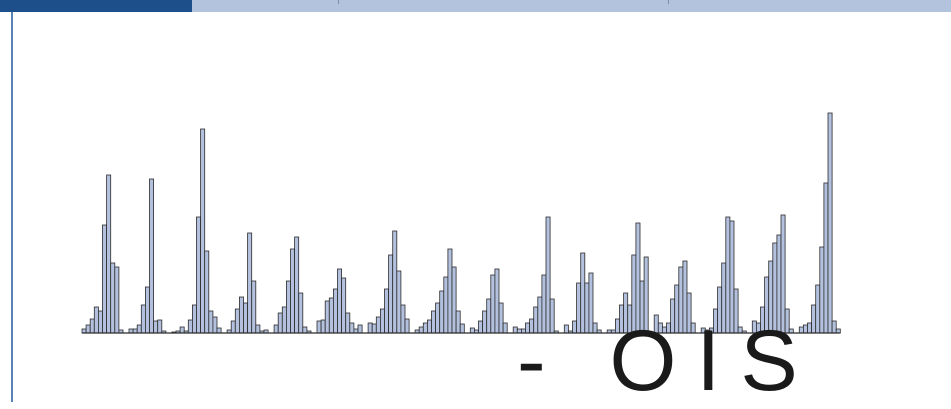 This screenshot has width=951, height=409. I want to click on header-bar, so click(475, 6).